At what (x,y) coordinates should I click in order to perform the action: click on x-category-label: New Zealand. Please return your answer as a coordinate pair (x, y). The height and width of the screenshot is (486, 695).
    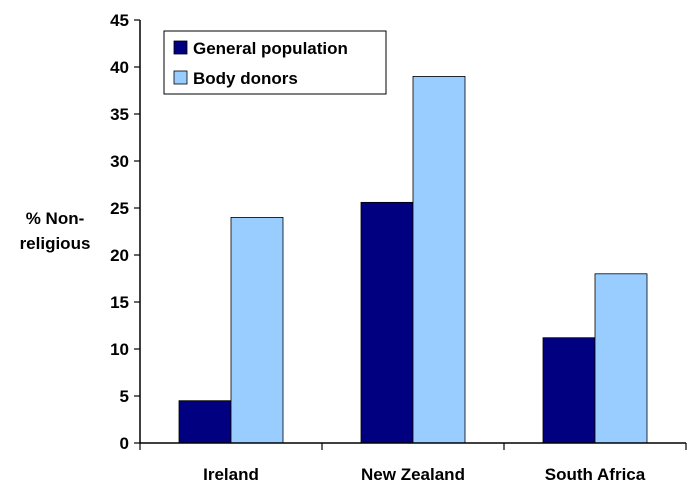
    Looking at the image, I should click on (413, 474).